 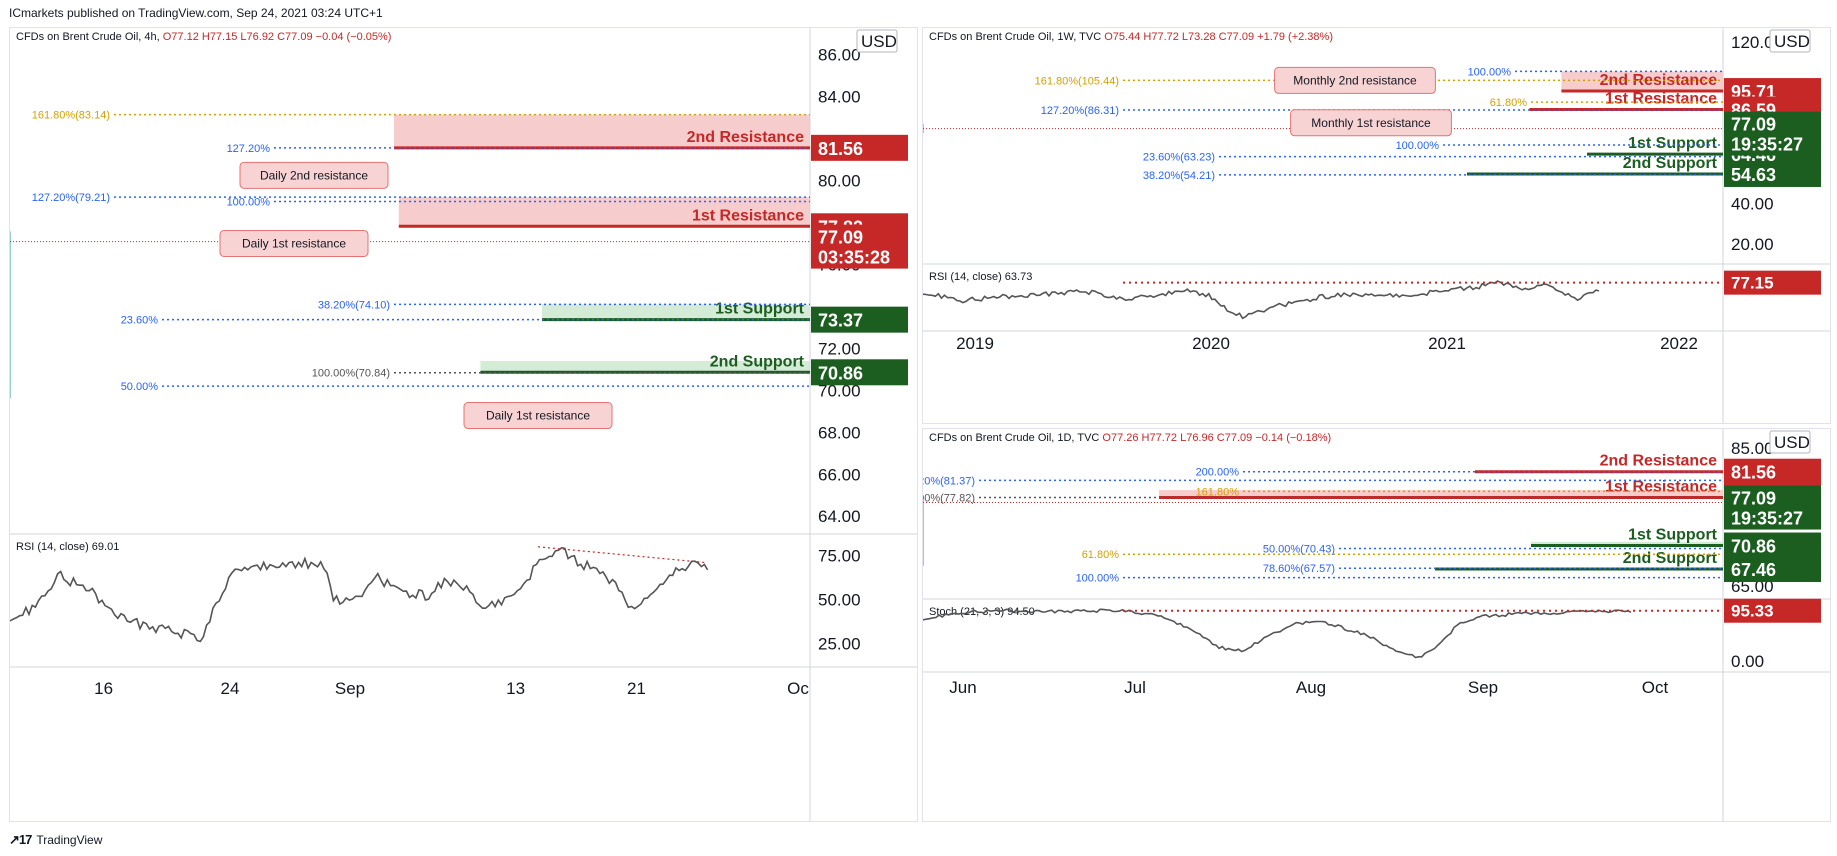 What do you see at coordinates (1198, 438) in the screenshot?
I see `ohlc-low: L76.96` at bounding box center [1198, 438].